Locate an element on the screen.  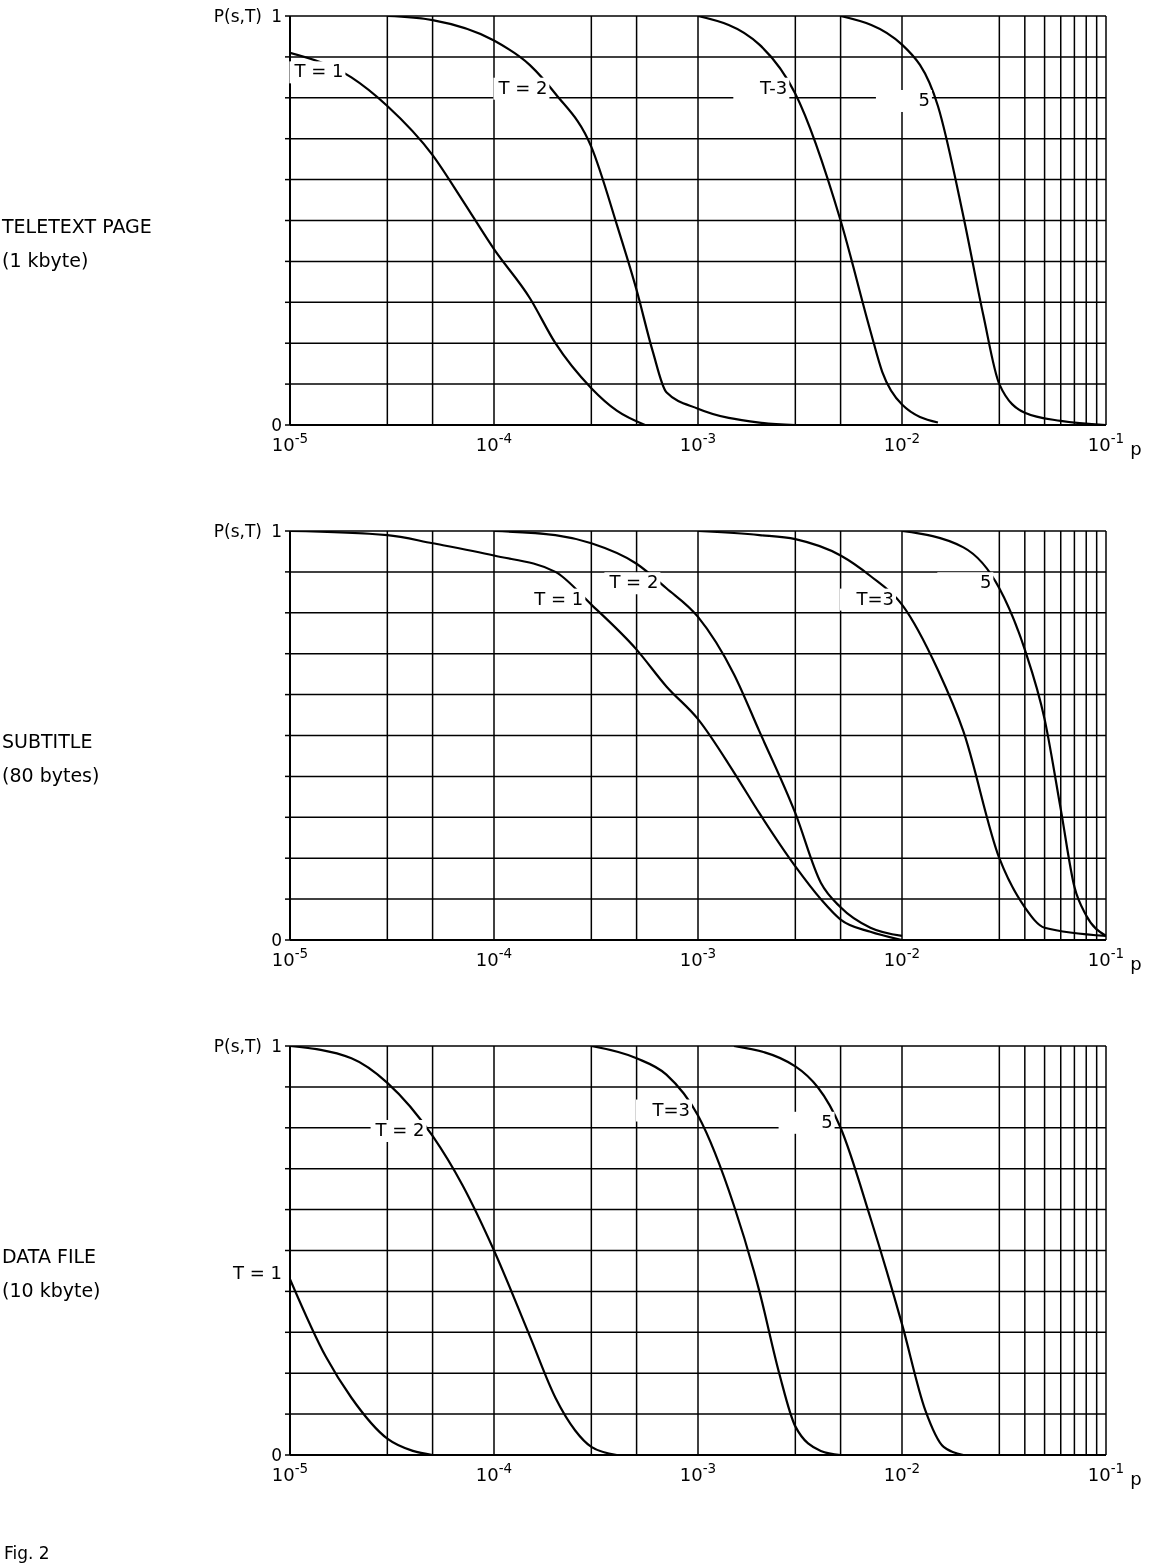
caption: Fig. 2 is located at coordinates (27, 1553).